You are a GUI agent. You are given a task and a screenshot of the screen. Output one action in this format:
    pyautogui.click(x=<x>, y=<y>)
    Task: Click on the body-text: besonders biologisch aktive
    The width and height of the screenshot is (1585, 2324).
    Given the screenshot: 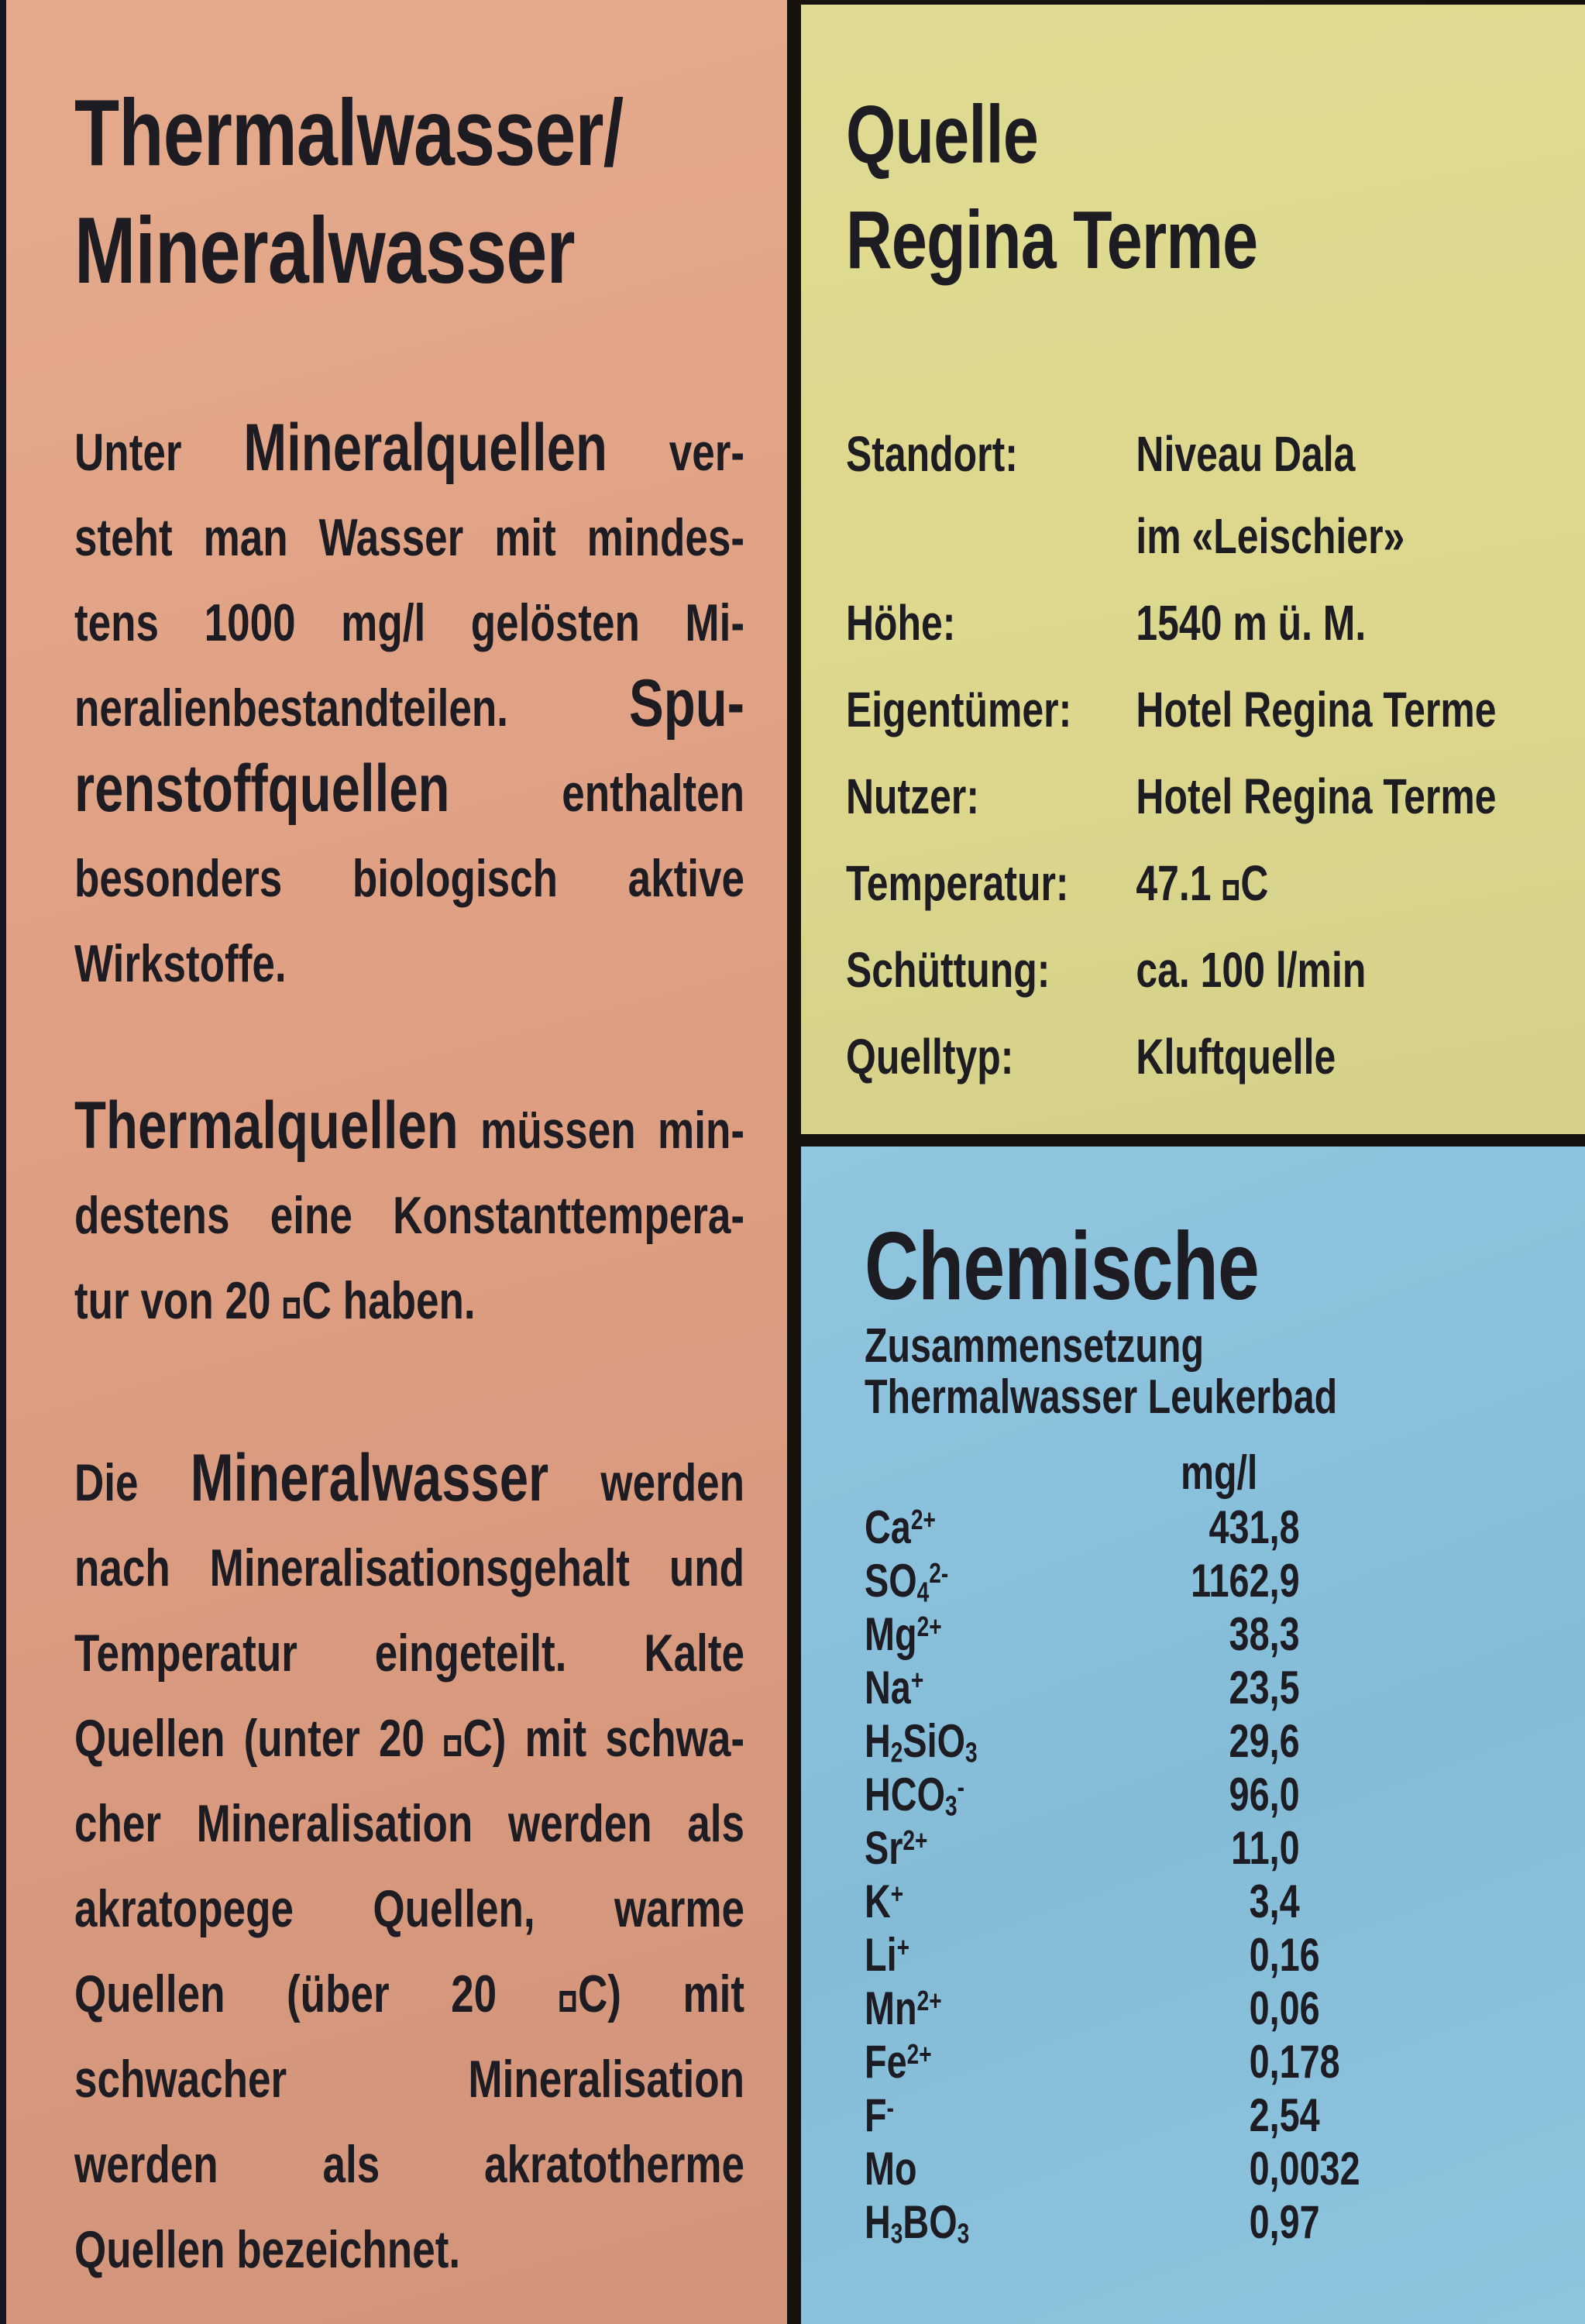 What is the action you would take?
    pyautogui.click(x=409, y=878)
    